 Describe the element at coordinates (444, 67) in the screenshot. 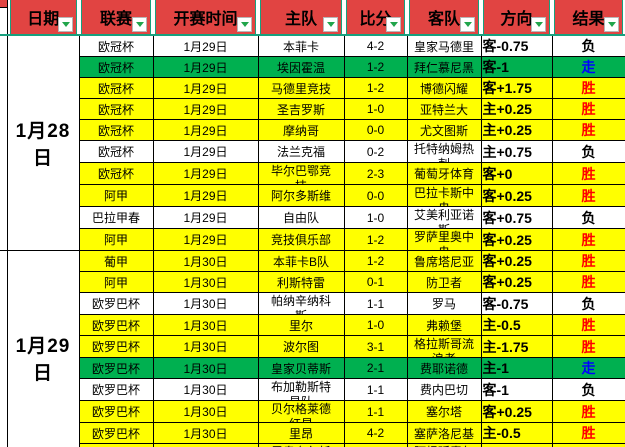

I see `away-team-cell: 拜仁慕尼黑` at that location.